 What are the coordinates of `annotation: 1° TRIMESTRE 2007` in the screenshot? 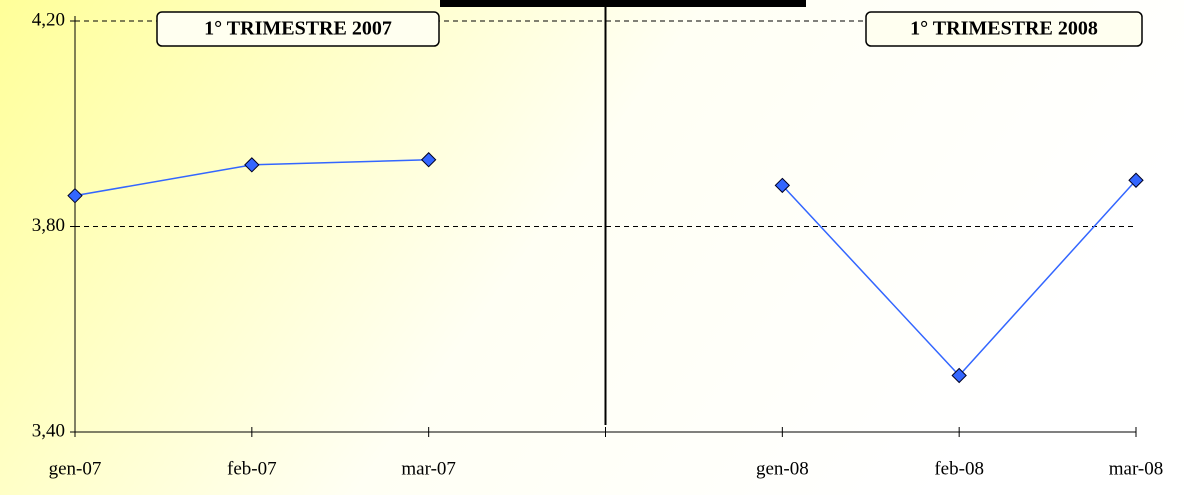 It's located at (298, 29).